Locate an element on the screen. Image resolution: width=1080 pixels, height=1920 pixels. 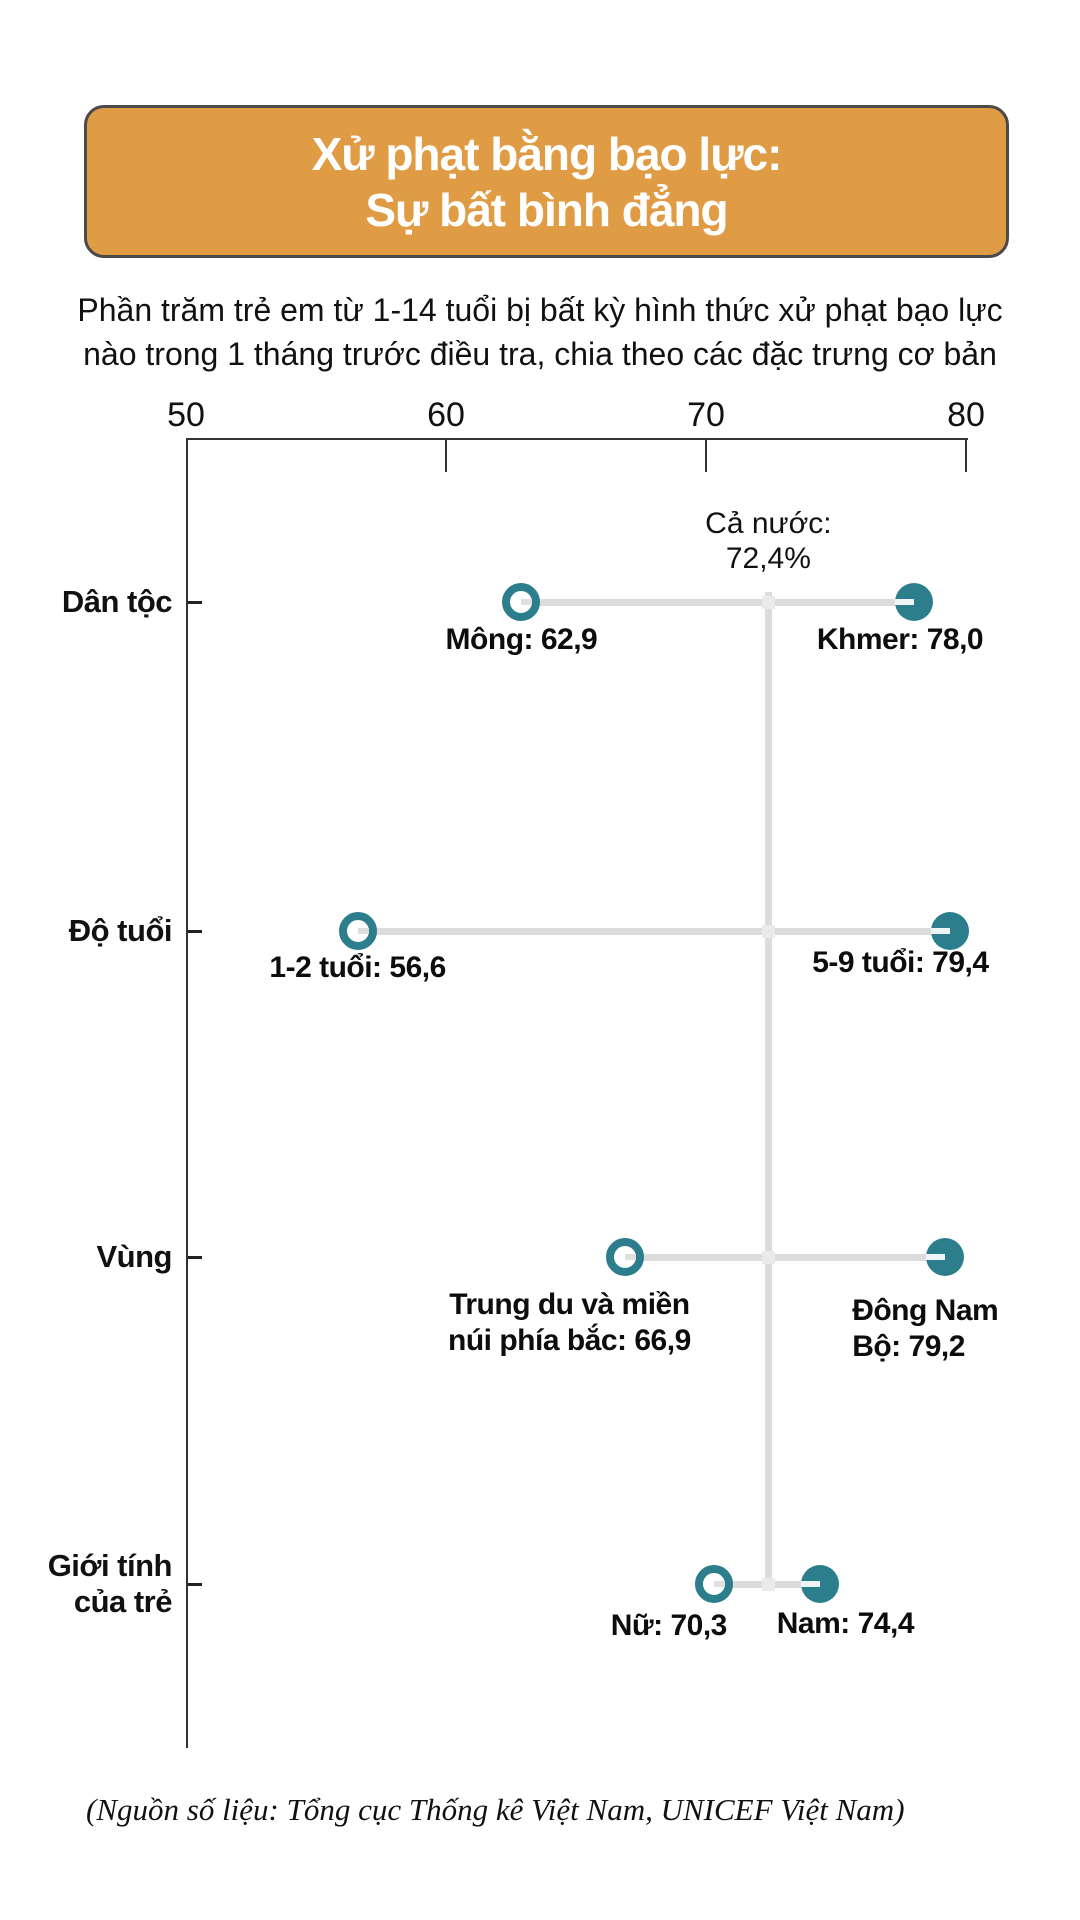
category-label: Giới tính của trẻ is located at coordinates (110, 1583).